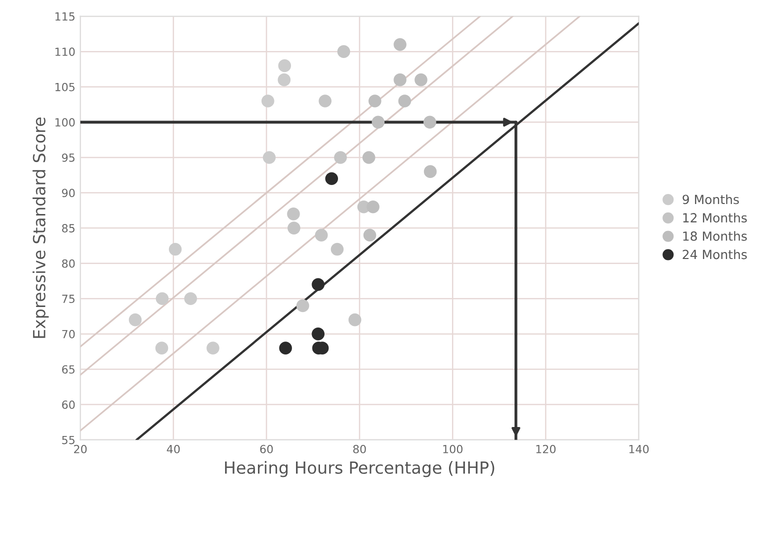  What do you see at coordinates (68, 404) in the screenshot?
I see `y-tick-label: 60` at bounding box center [68, 404].